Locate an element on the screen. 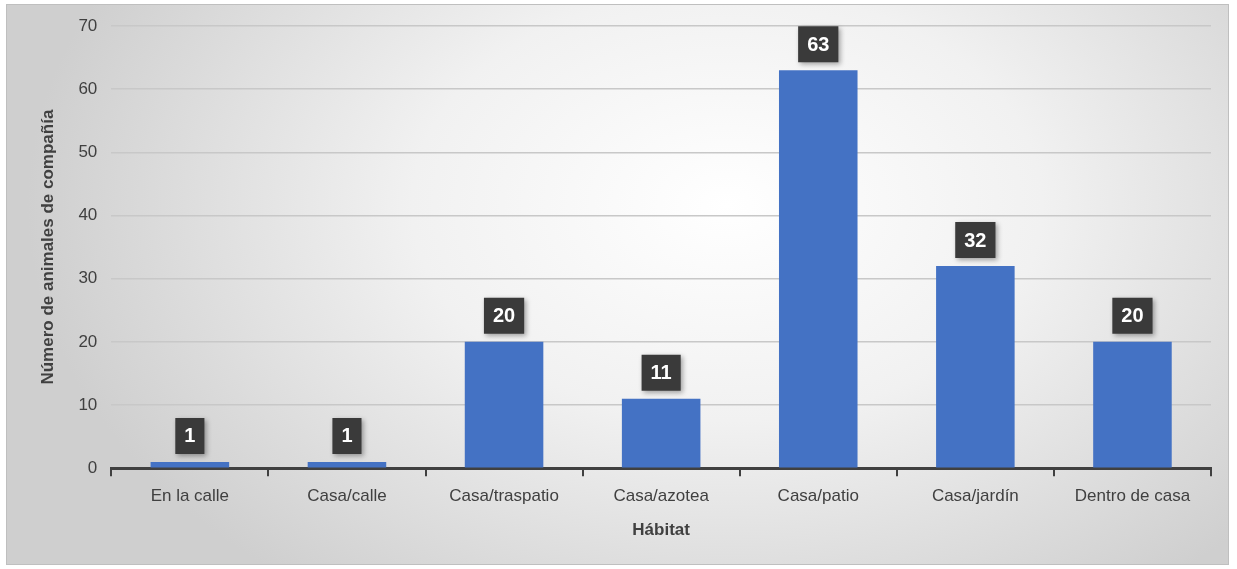 Image resolution: width=1237 pixels, height=569 pixels. x-tick-label: Dentro de casa is located at coordinates (1132, 496).